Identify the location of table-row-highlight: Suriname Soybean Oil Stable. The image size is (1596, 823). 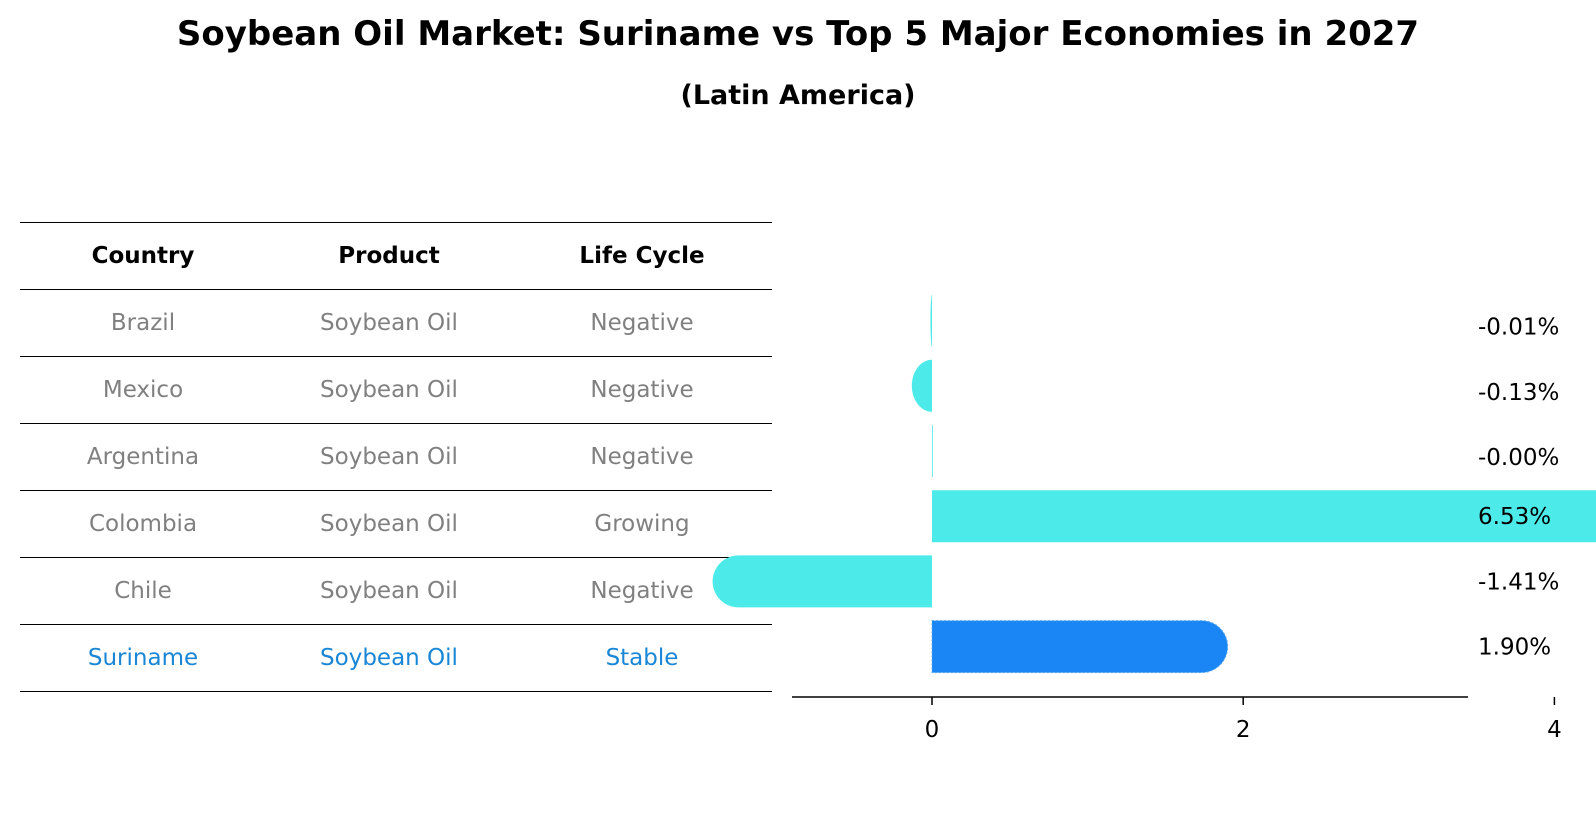
(396, 658).